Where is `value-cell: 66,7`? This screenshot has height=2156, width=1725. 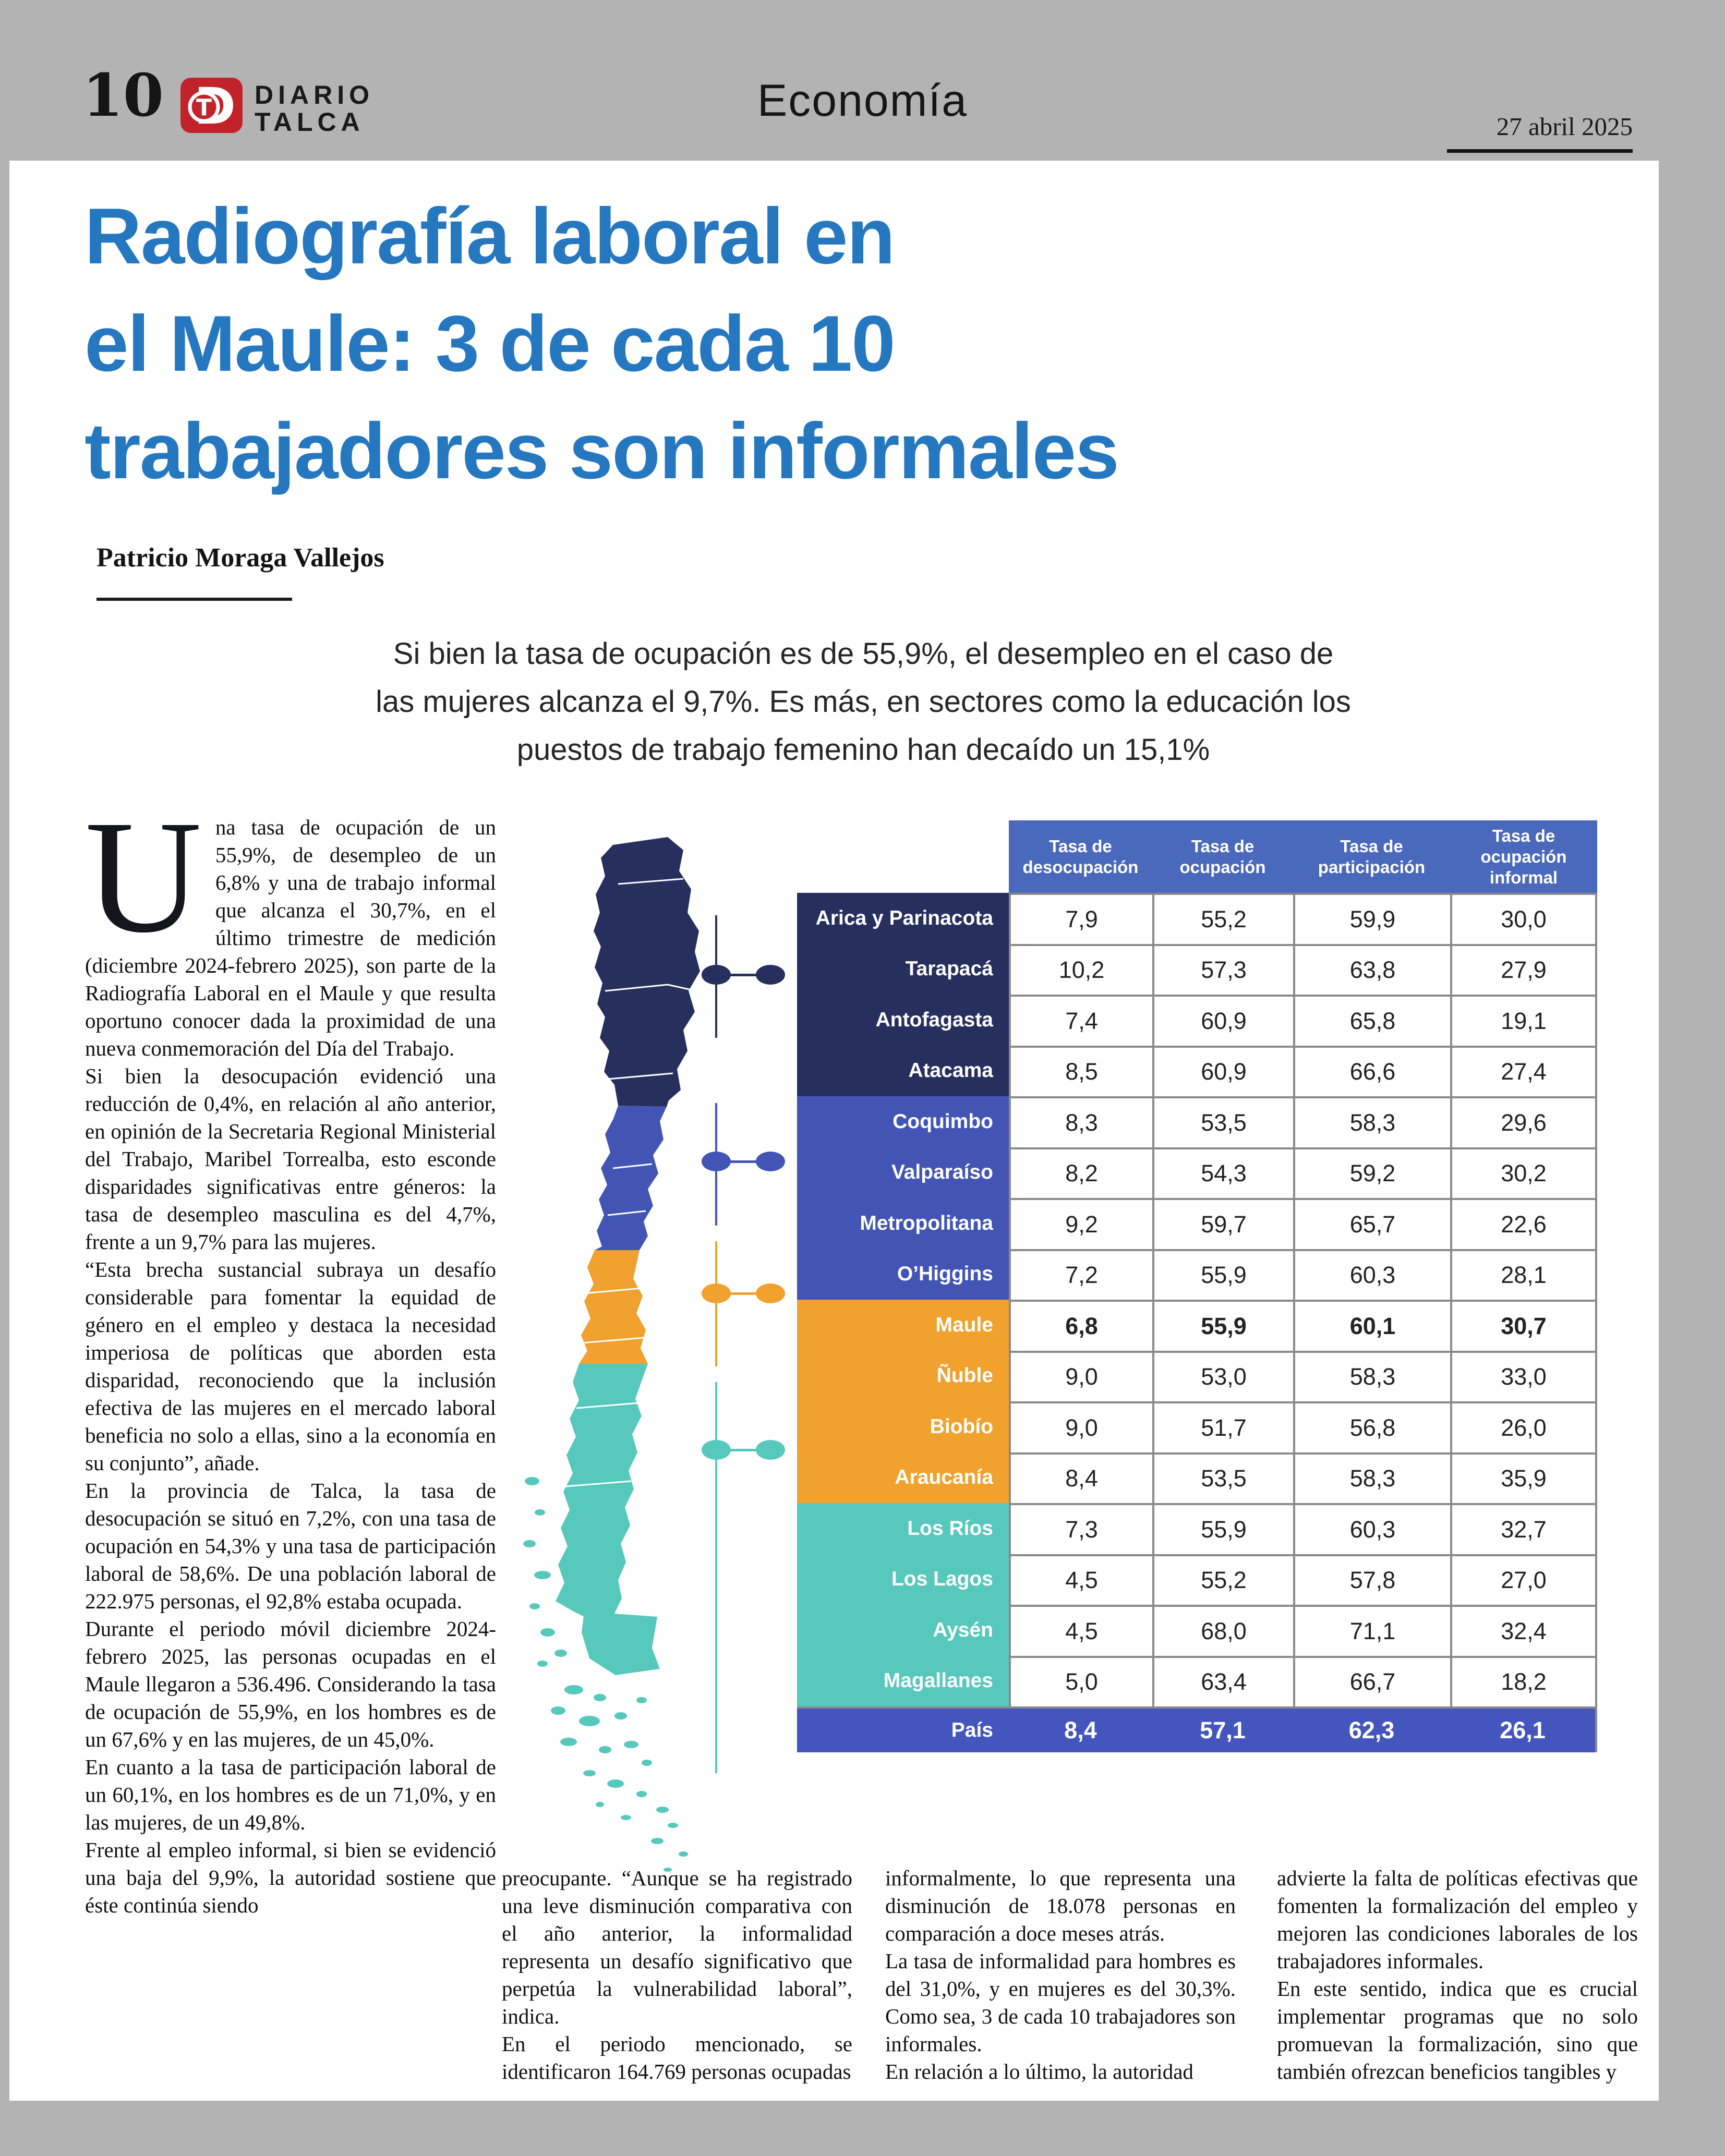 value-cell: 66,7 is located at coordinates (1371, 1680).